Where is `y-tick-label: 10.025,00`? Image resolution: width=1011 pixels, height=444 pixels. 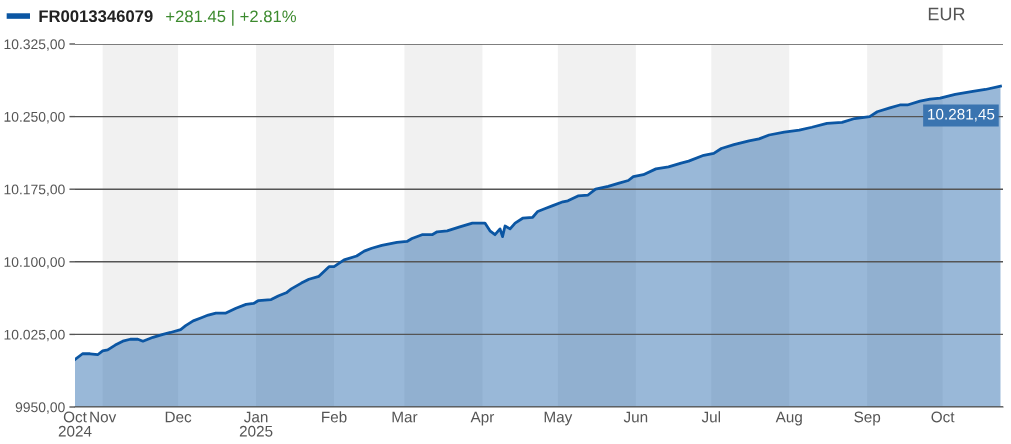 y-tick-label: 10.025,00 is located at coordinates (34, 335).